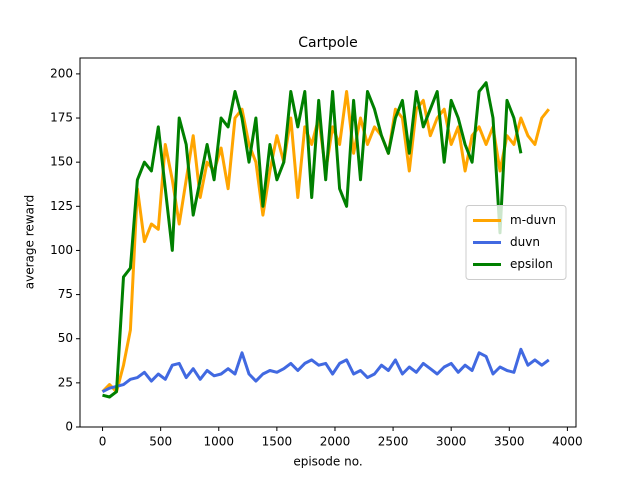 The width and height of the screenshot is (640, 480). What do you see at coordinates (69, 427) in the screenshot?
I see `y-tick-label: 0` at bounding box center [69, 427].